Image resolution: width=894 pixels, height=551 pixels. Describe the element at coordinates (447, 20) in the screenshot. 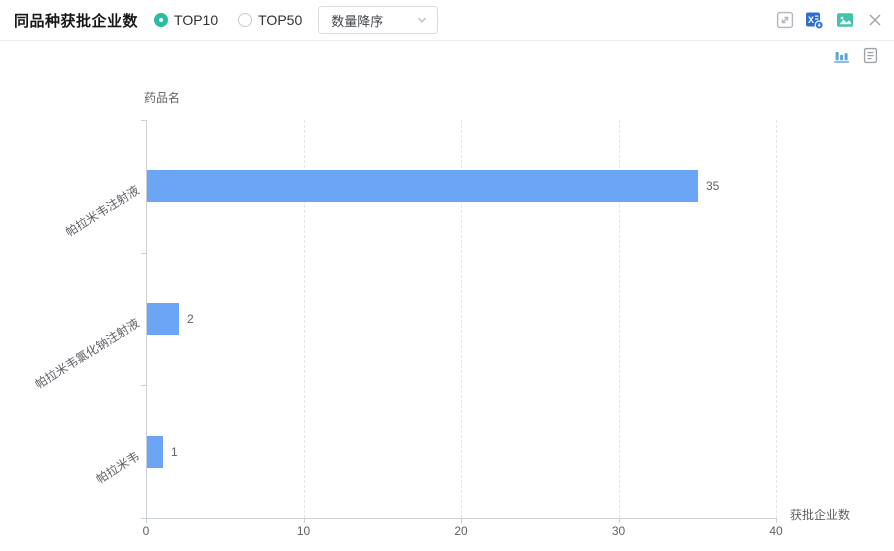

I see `panel-header: 同品种获批企业数 TOP10 TOP50 数量降序` at that location.